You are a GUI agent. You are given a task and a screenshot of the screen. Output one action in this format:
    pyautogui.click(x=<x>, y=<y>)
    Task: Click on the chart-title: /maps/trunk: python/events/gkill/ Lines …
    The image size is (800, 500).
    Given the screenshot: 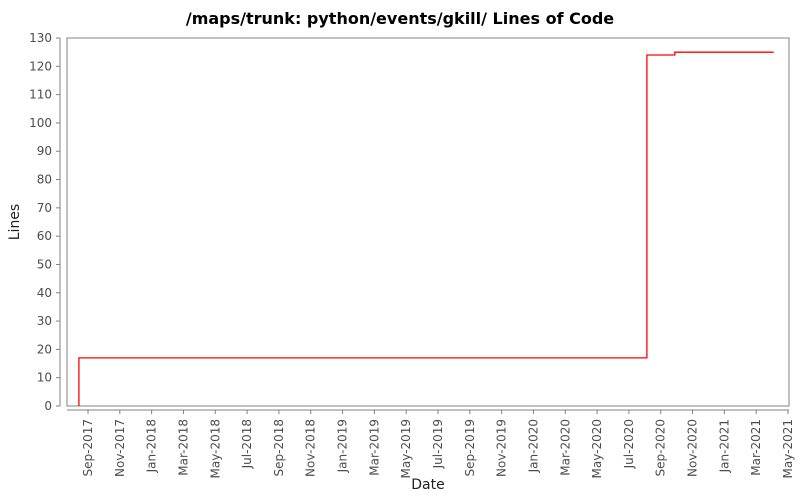 What is the action you would take?
    pyautogui.click(x=400, y=18)
    